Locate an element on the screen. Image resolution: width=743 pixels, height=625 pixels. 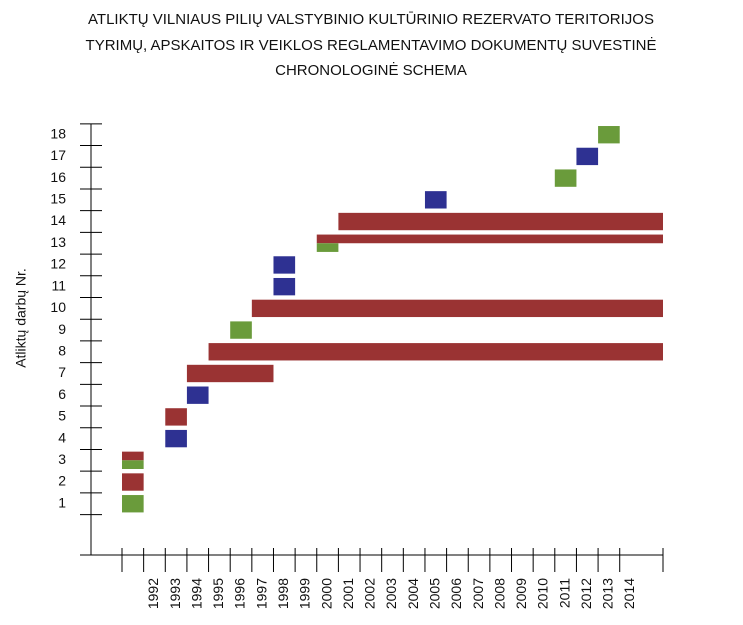
y-tick-label: 4 is located at coordinates (62, 437).